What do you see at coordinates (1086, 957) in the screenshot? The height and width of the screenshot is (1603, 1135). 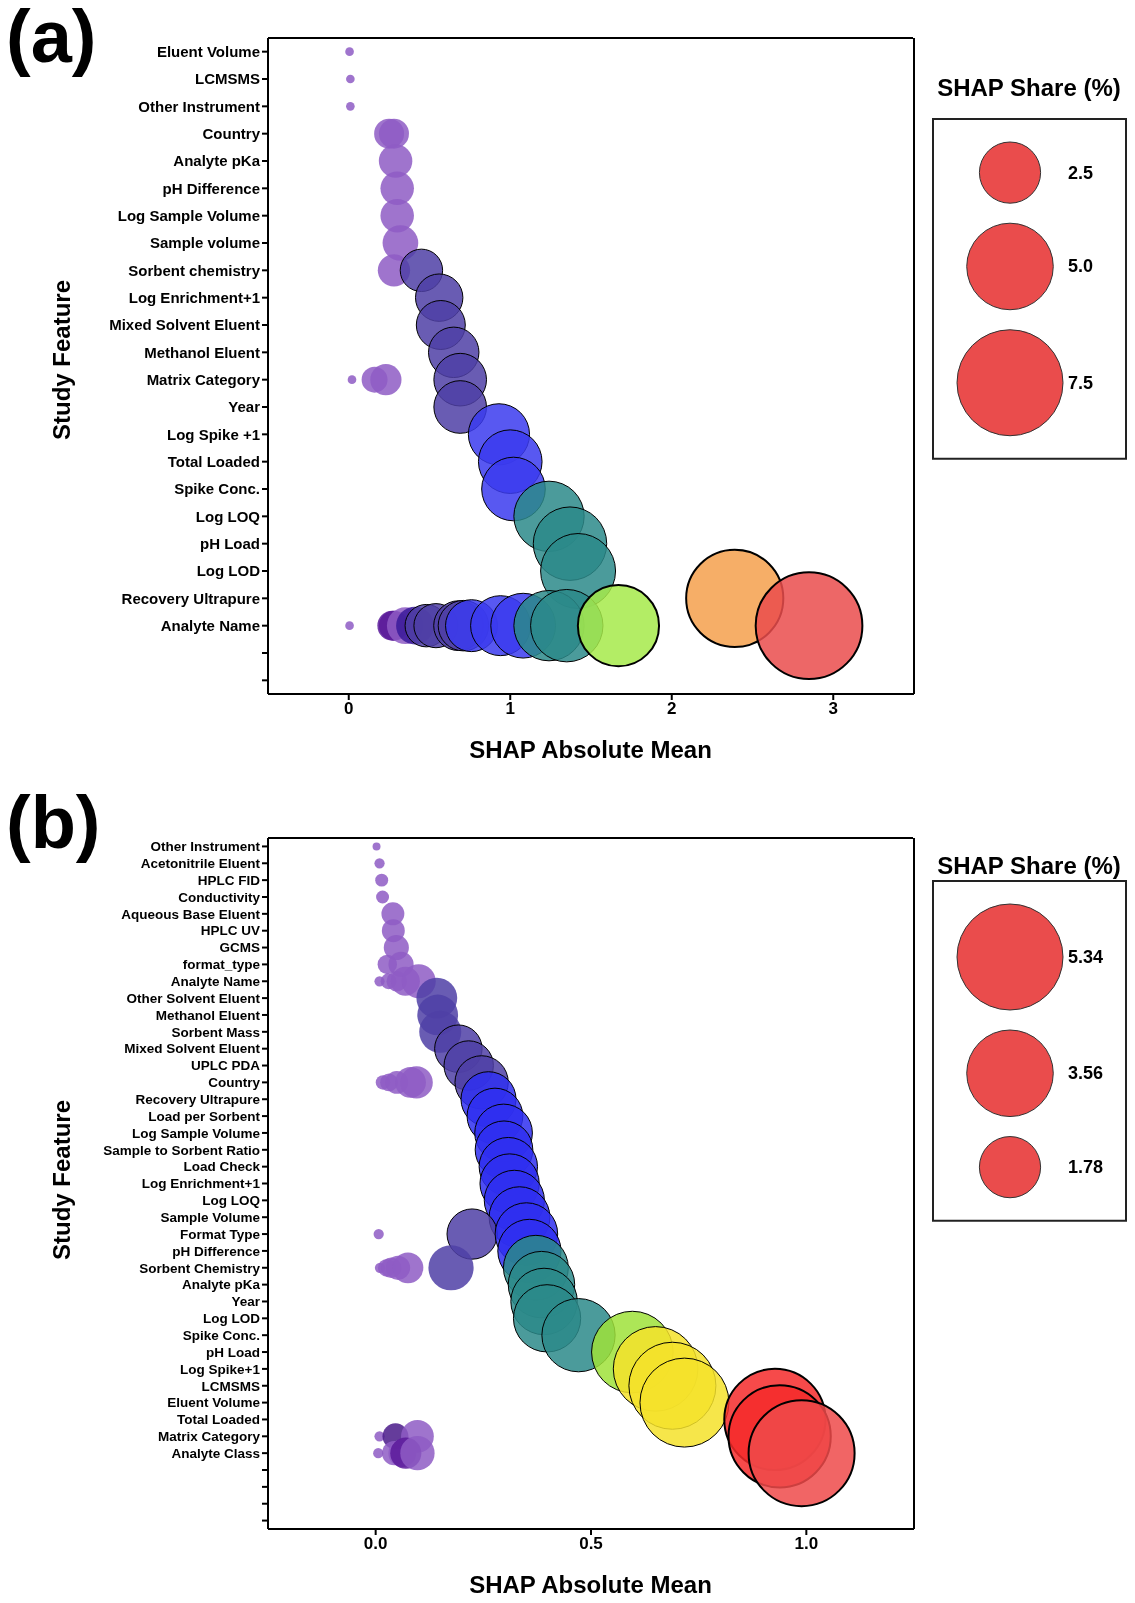 I see `legend-label: 5.34` at bounding box center [1086, 957].